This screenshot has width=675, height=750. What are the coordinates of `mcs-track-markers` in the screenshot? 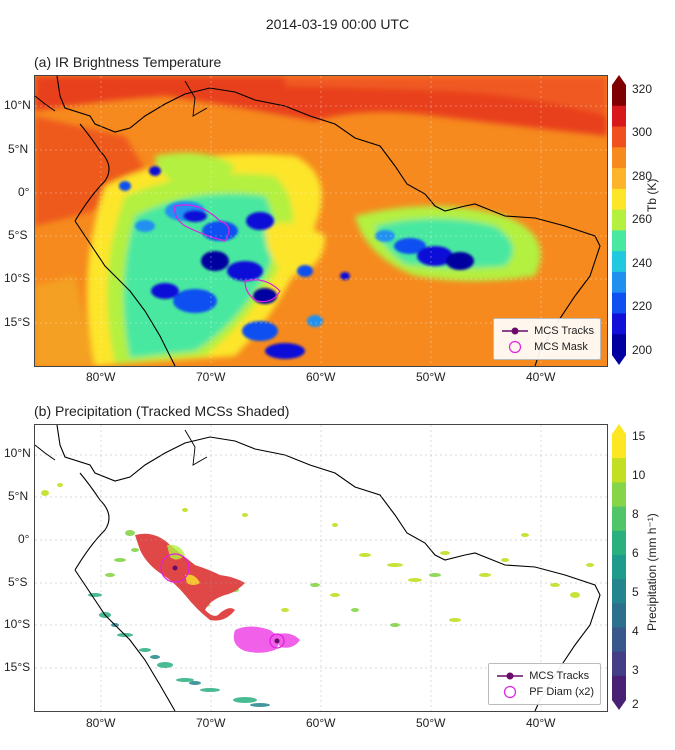 It's located at (226, 604).